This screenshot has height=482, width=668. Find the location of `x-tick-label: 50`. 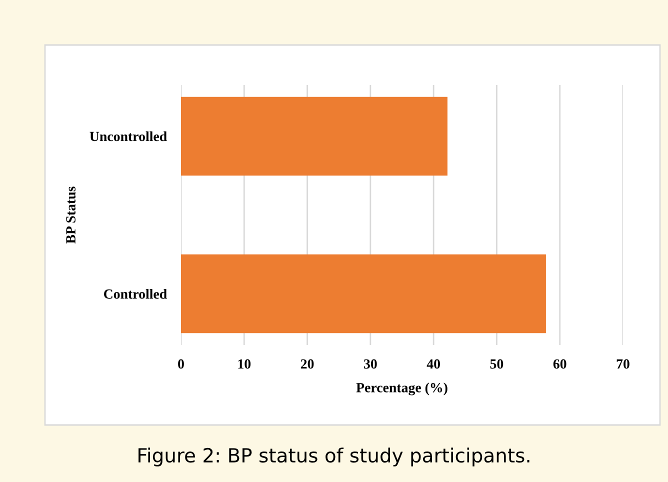

x-tick-label: 50 is located at coordinates (497, 364).